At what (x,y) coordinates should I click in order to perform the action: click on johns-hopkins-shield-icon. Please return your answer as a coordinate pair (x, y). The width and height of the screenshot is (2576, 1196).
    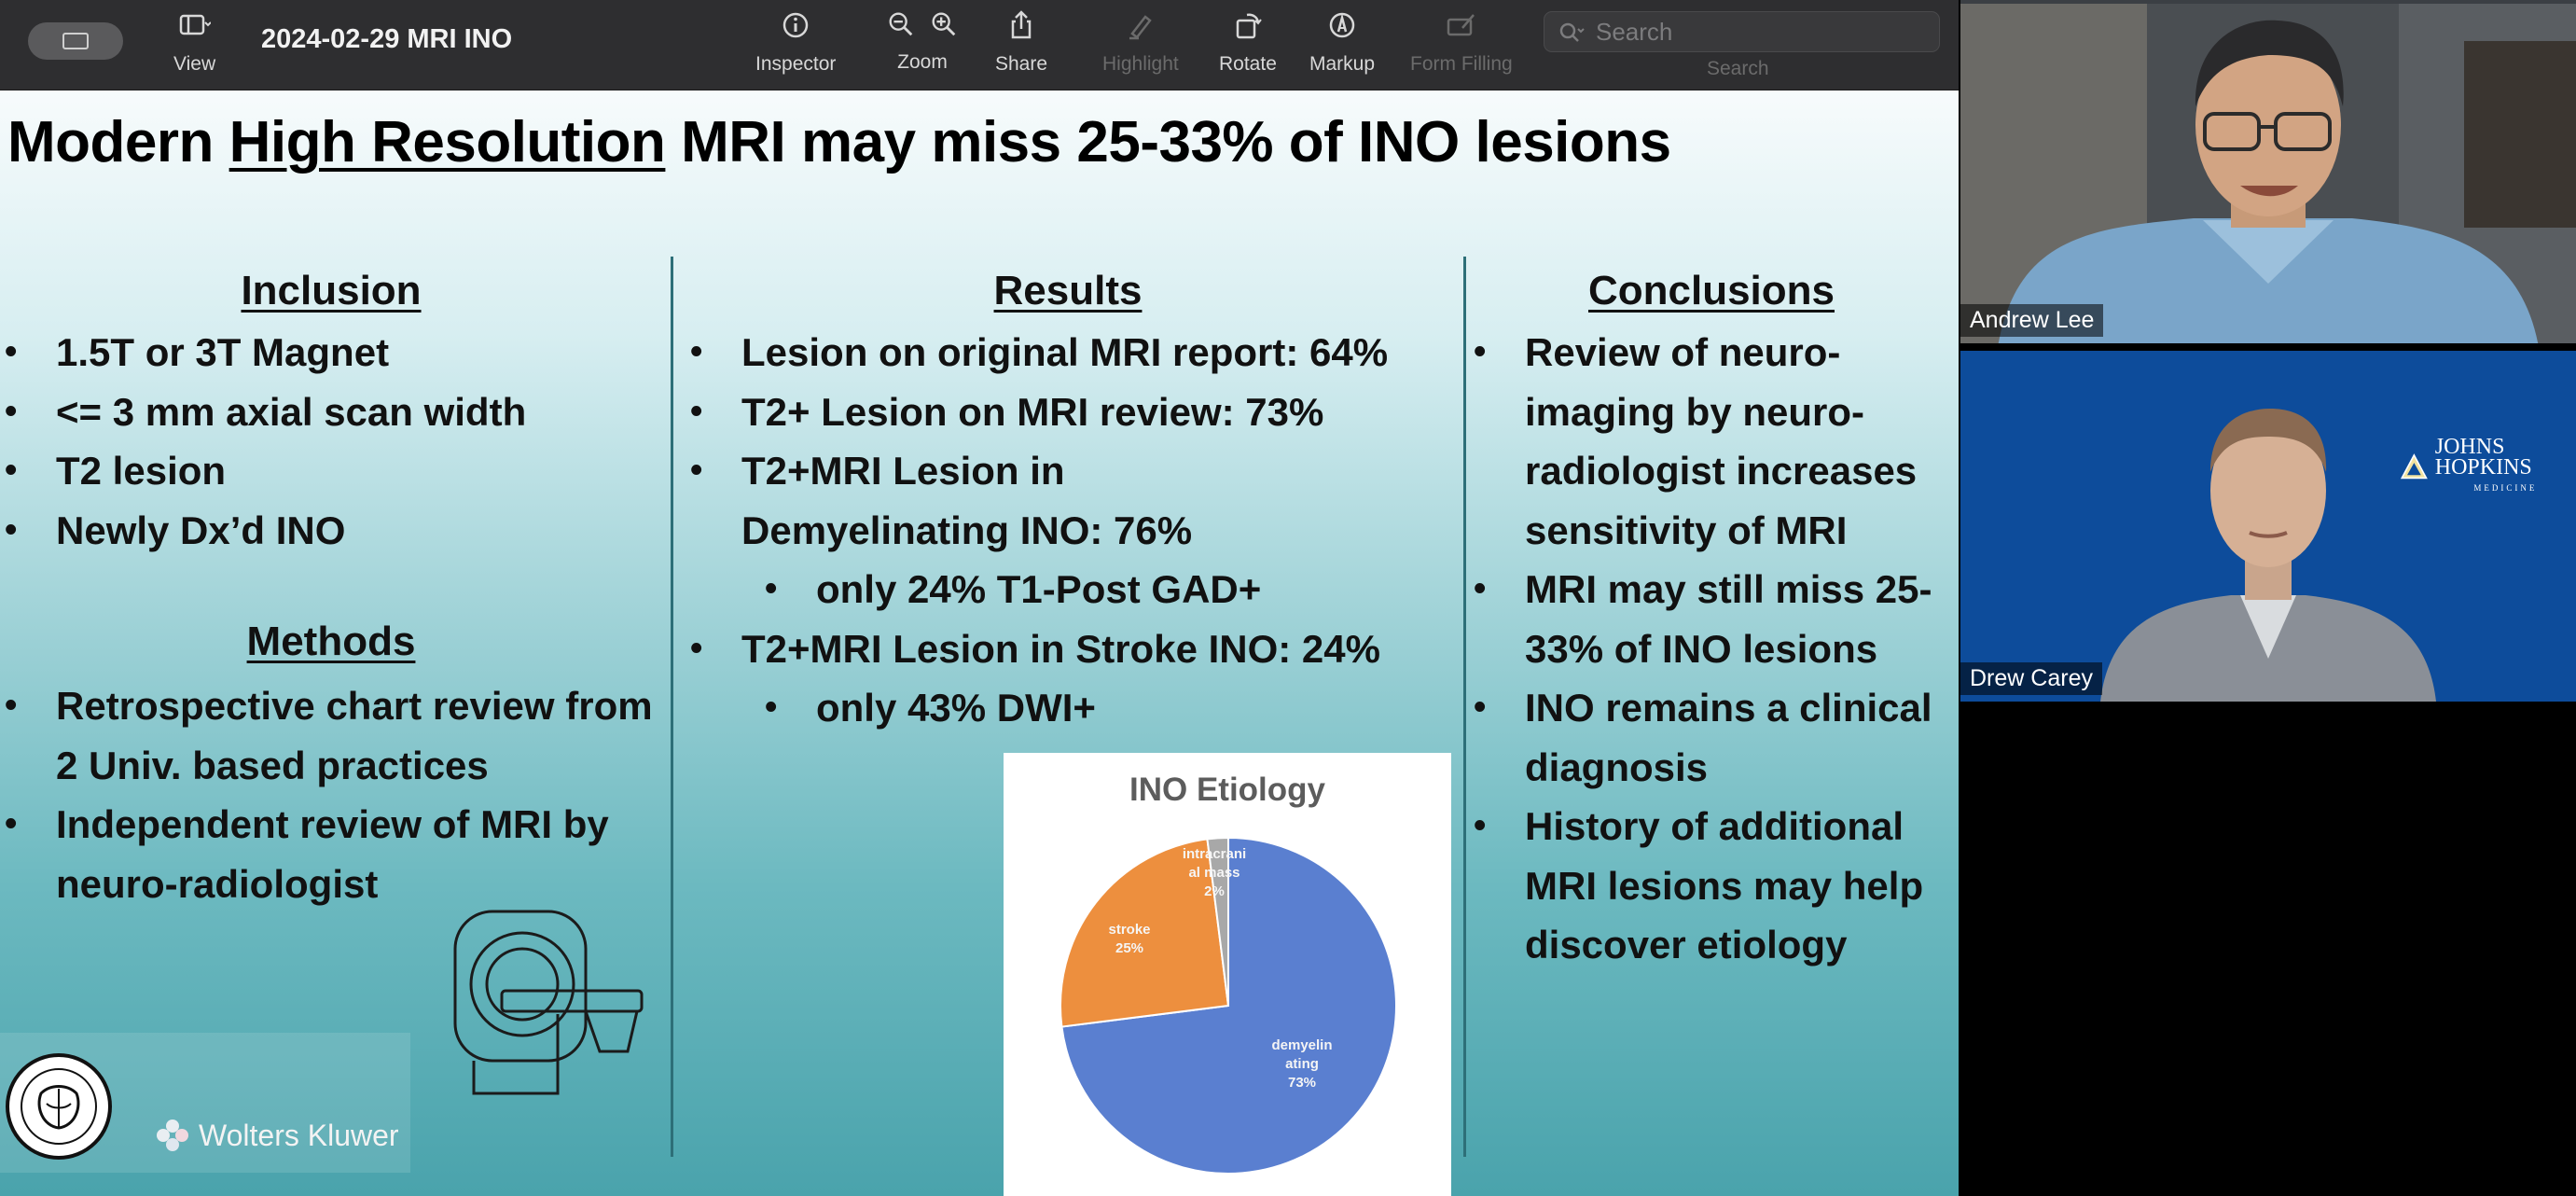
    Looking at the image, I should click on (2414, 466).